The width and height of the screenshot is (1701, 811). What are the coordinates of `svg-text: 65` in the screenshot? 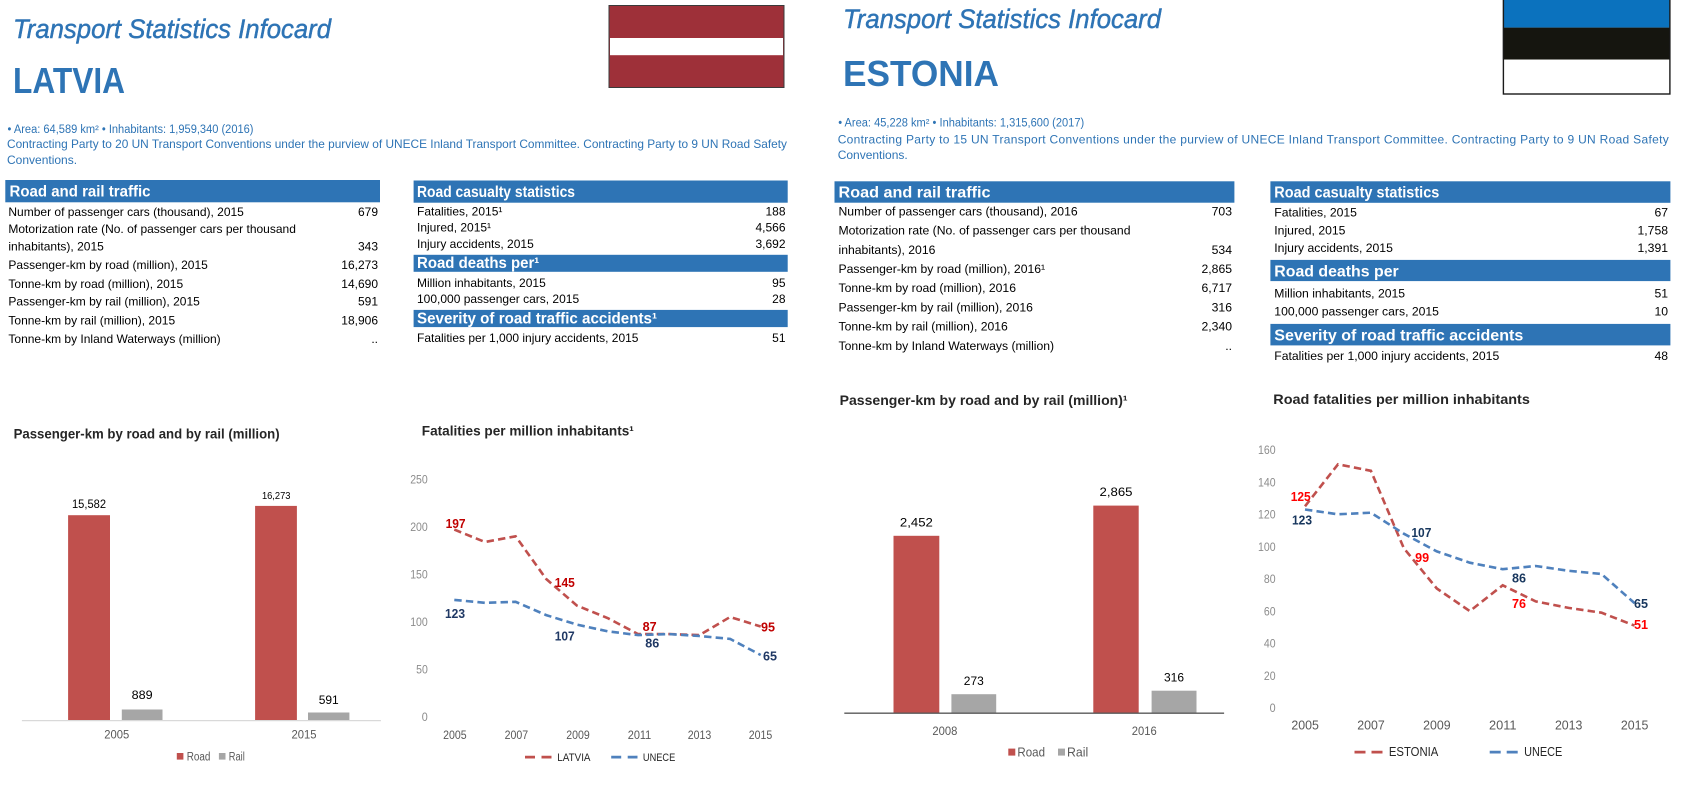 It's located at (770, 657).